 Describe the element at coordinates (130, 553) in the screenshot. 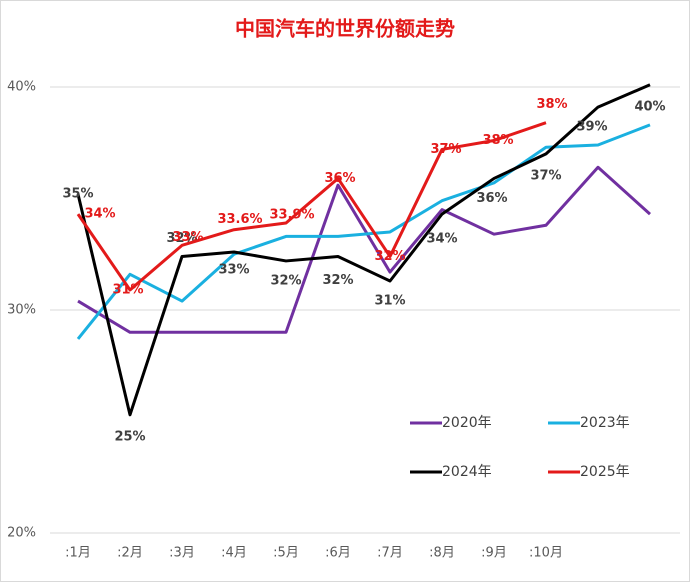

I see `x-tick-label: :2月` at that location.